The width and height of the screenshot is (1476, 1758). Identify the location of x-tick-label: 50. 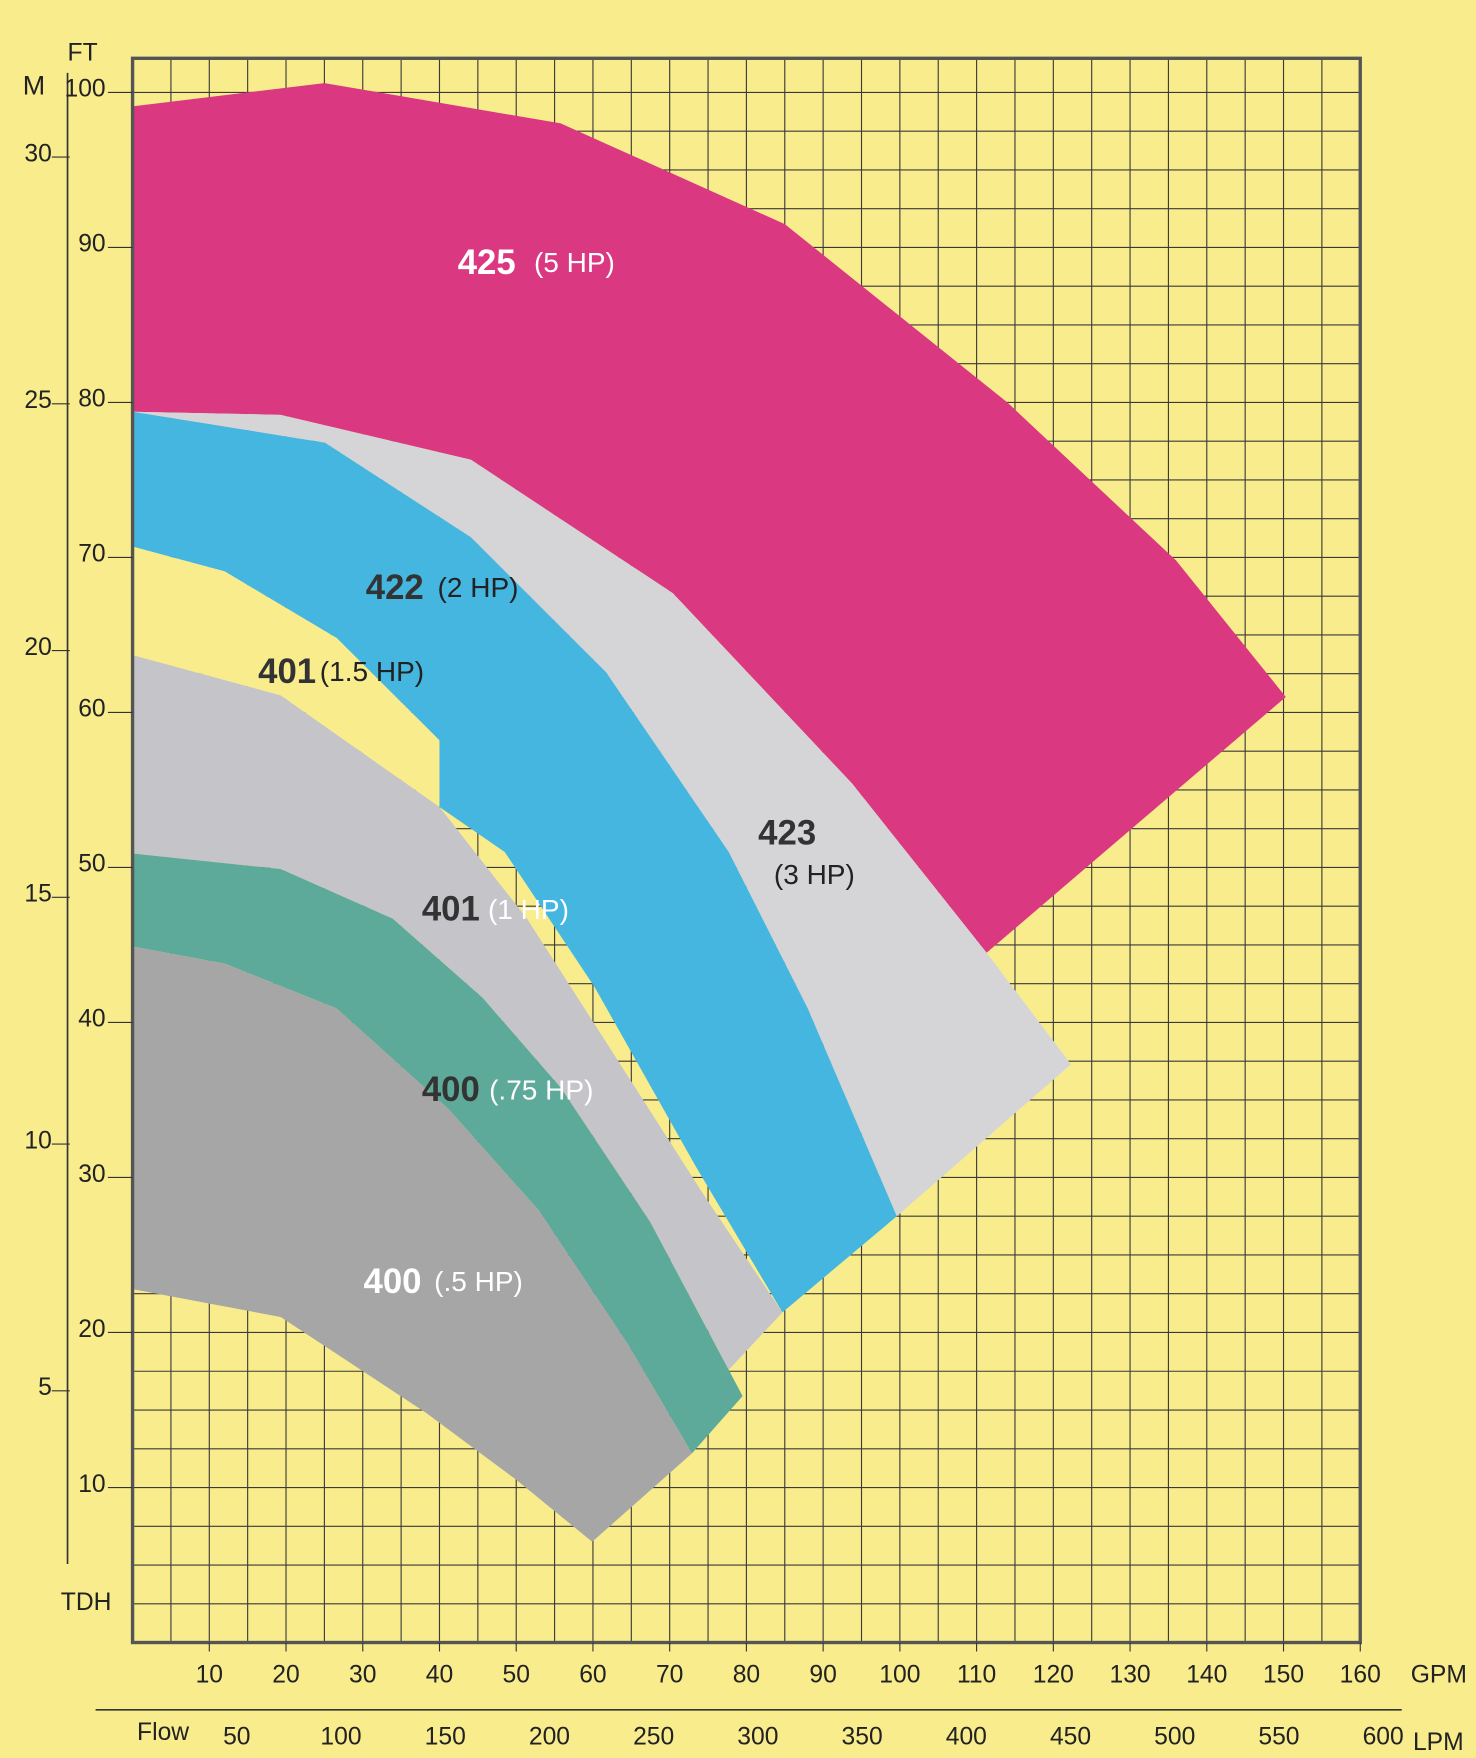
(515, 1675).